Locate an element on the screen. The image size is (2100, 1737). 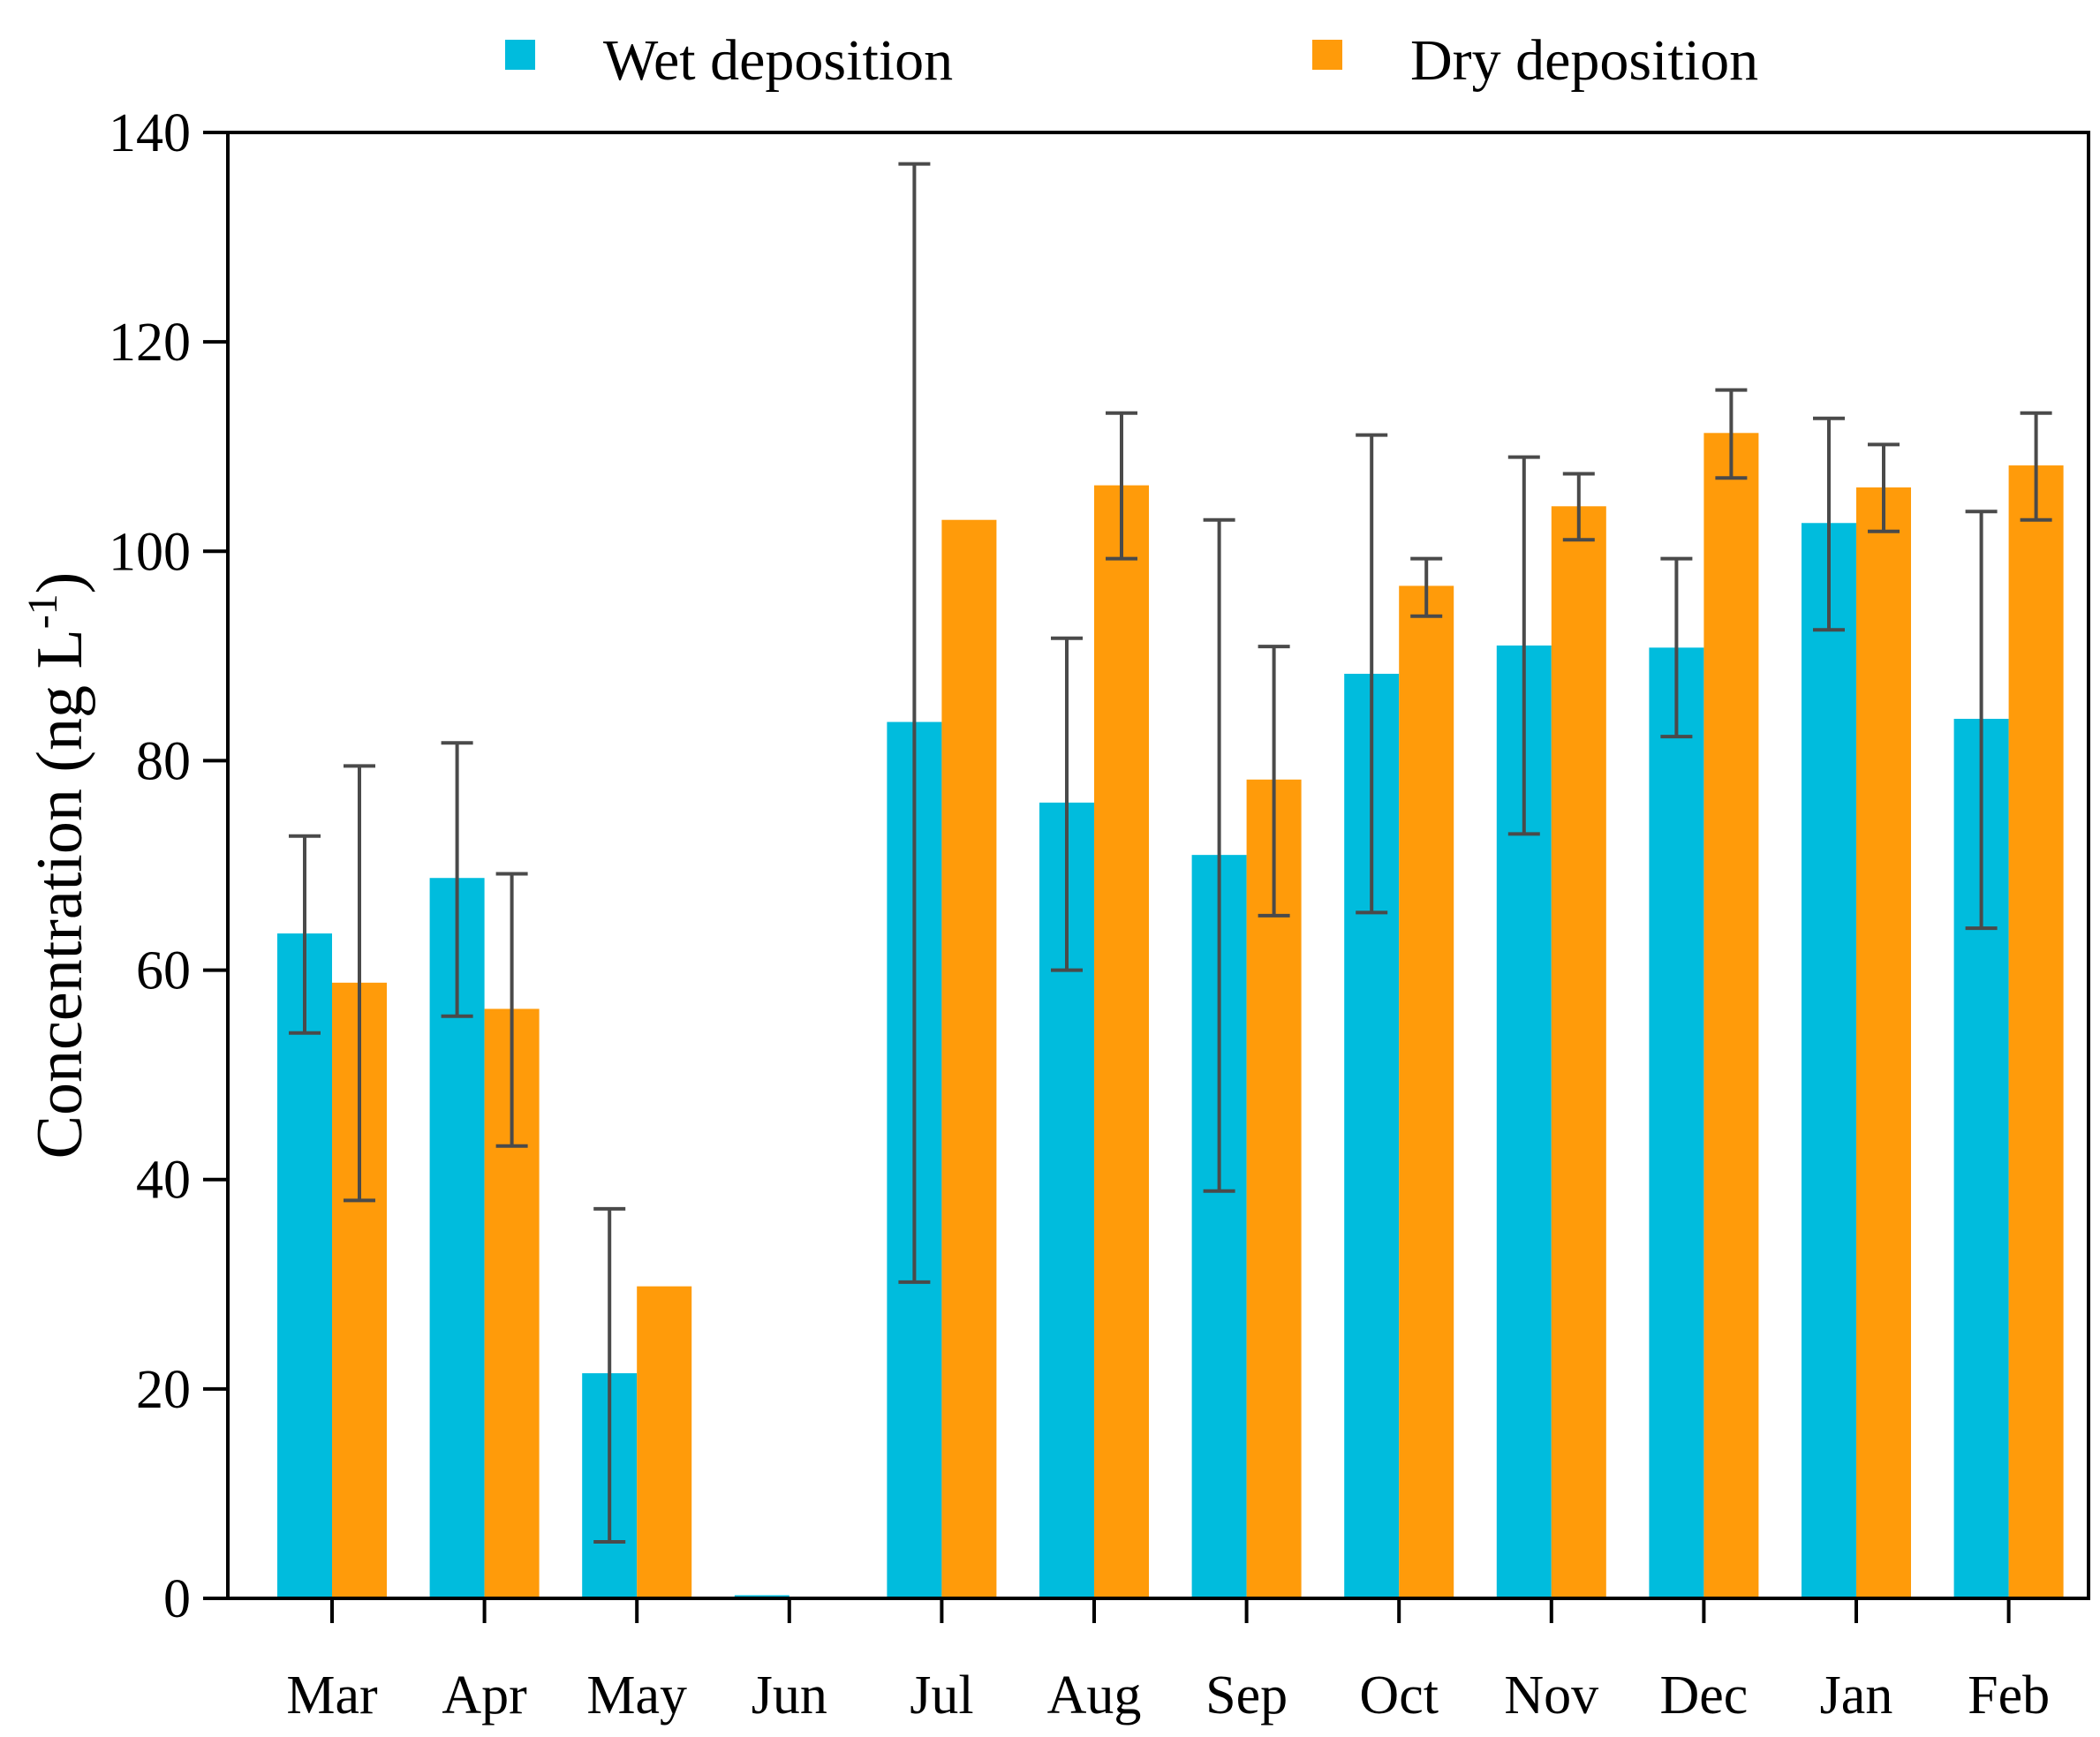
x-tick-label: Apr is located at coordinates (485, 1695).